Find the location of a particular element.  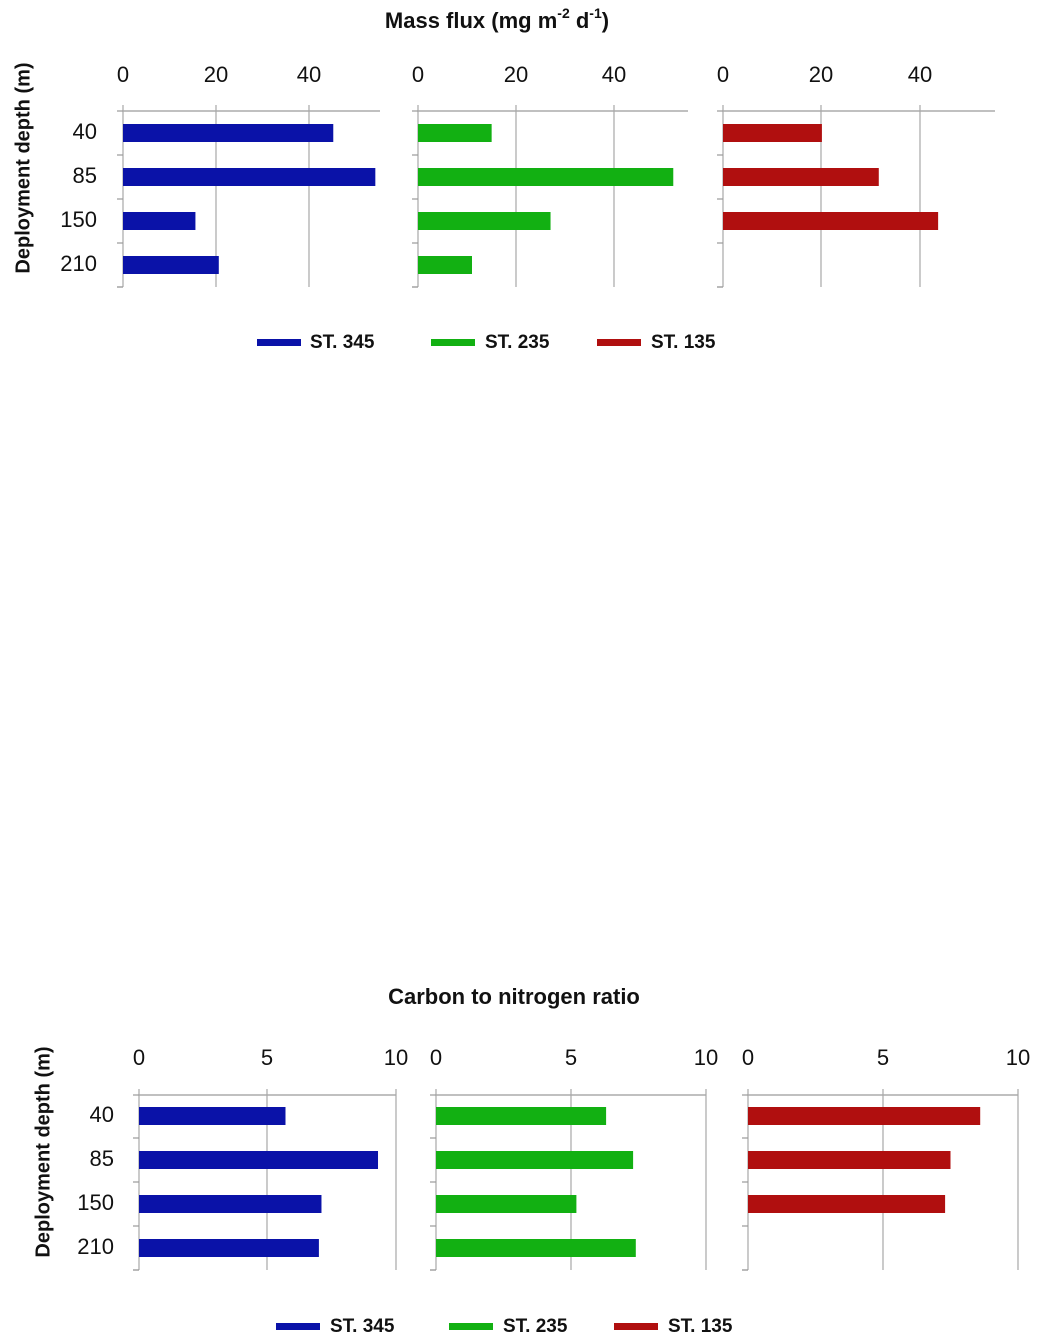

panel-st-345: 0 5 10 is located at coordinates (270, 1158).